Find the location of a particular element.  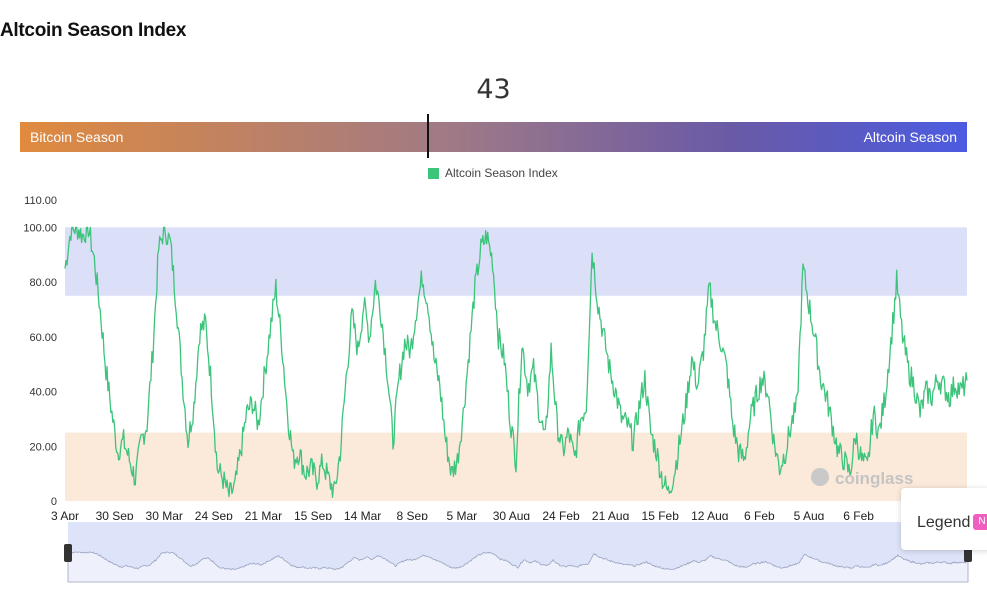

bitcoin-season-label: Bitcoin Season is located at coordinates (77, 137).